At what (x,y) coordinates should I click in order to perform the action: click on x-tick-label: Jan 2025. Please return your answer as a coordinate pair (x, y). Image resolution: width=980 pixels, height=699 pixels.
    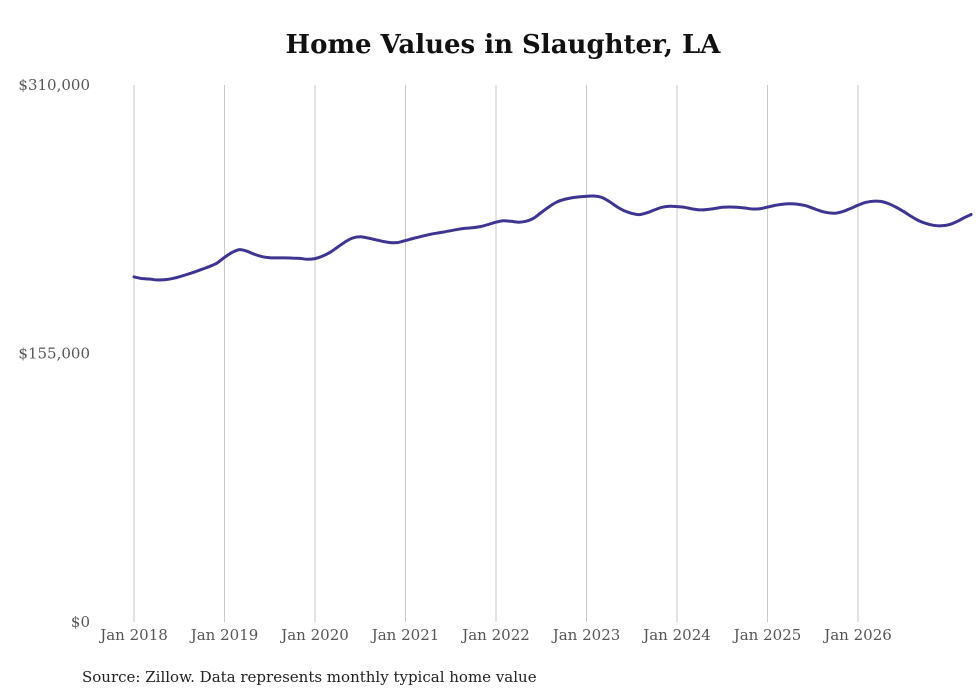
    Looking at the image, I should click on (767, 635).